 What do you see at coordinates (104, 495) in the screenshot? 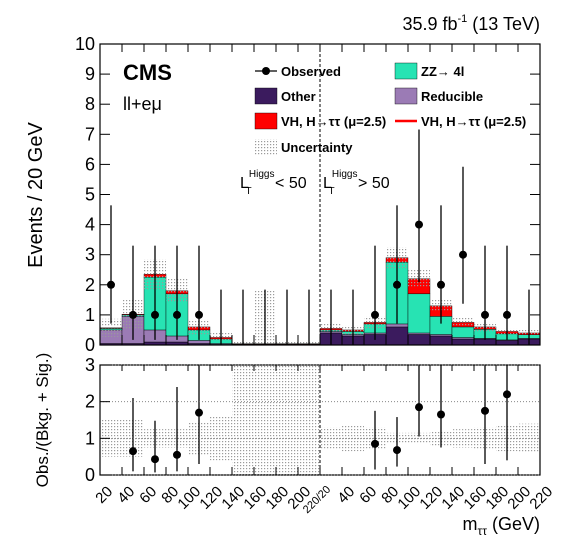
I see `x-tick-label: 20` at bounding box center [104, 495].